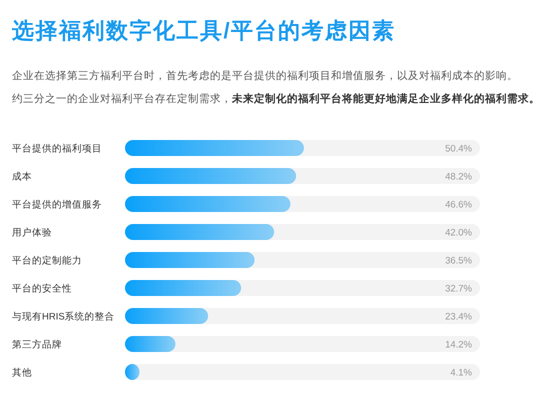  What do you see at coordinates (42, 288) in the screenshot?
I see `y-tick-label: 平台的安全性` at bounding box center [42, 288].